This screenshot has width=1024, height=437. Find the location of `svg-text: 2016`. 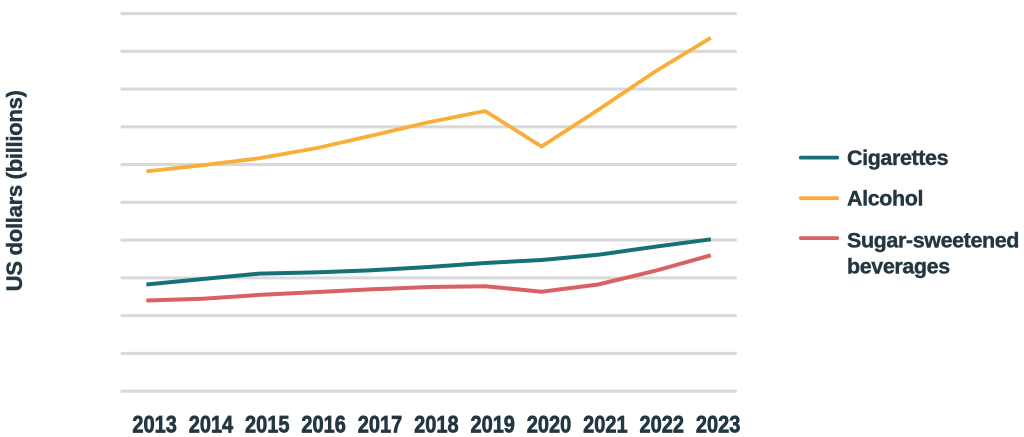

svg-text: 2016 is located at coordinates (323, 424).